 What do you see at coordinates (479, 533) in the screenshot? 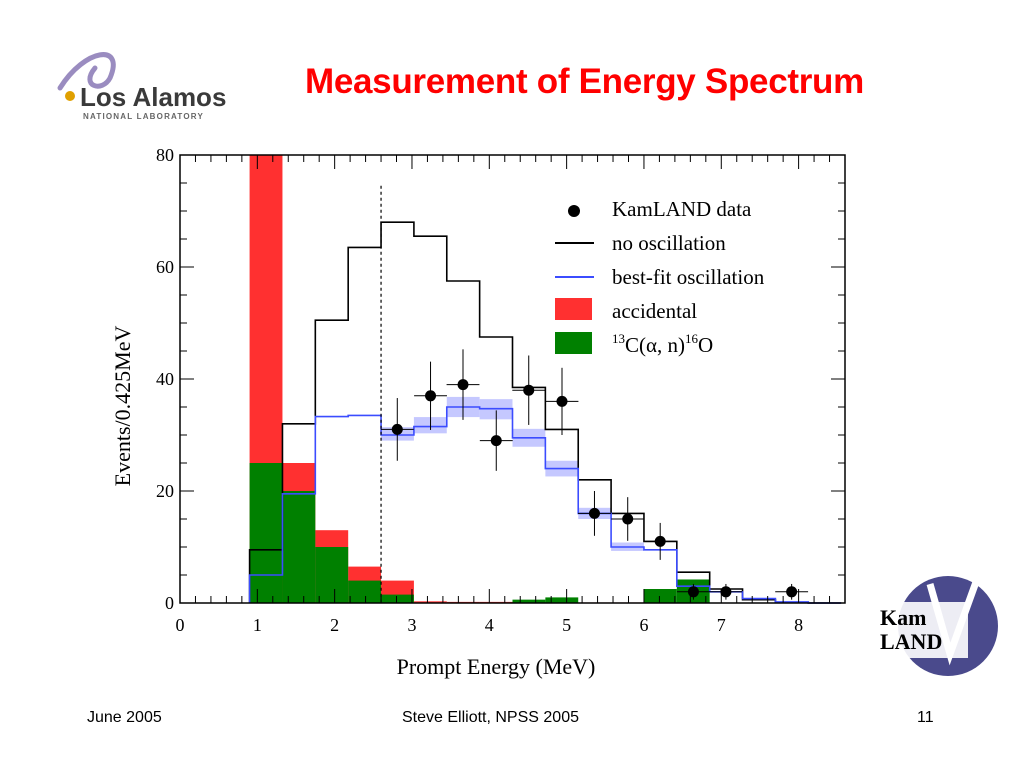
I see `series-13c-n-16o` at bounding box center [479, 533].